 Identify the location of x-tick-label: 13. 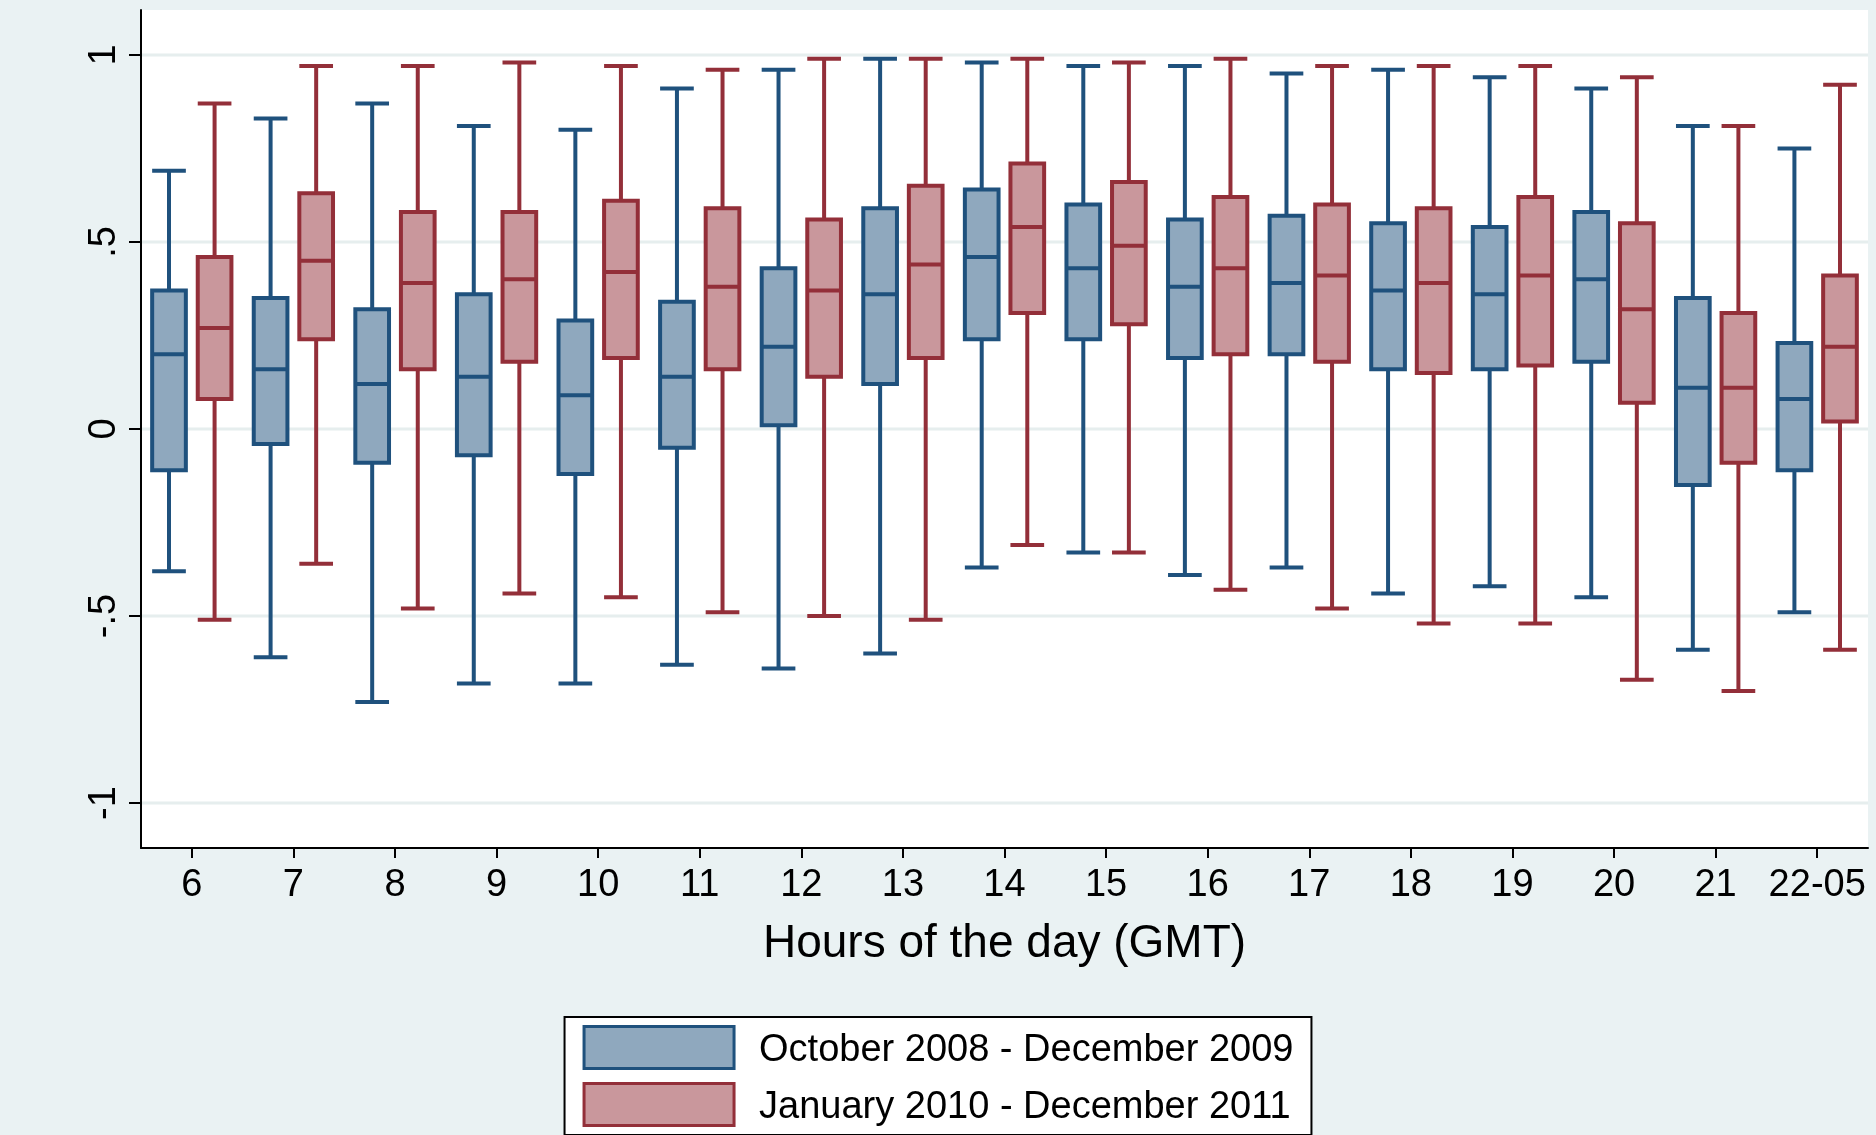
(903, 883).